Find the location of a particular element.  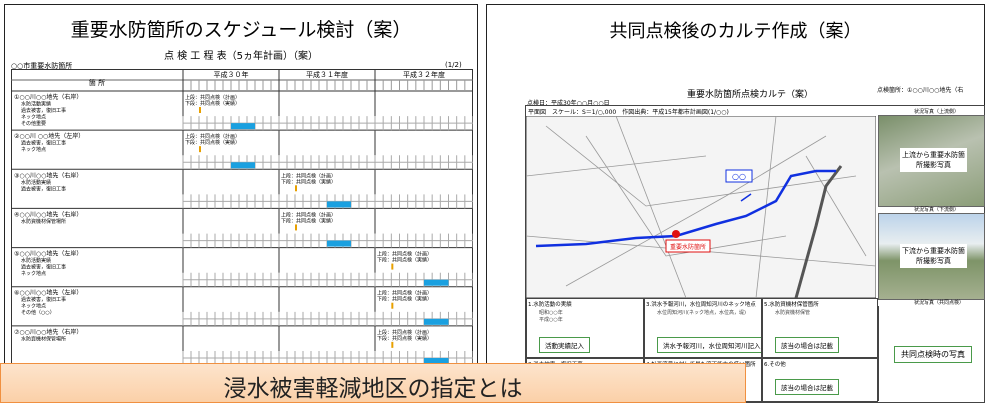

row-label: ⑦○○川○○地先（右岸） is located at coordinates (48, 332).